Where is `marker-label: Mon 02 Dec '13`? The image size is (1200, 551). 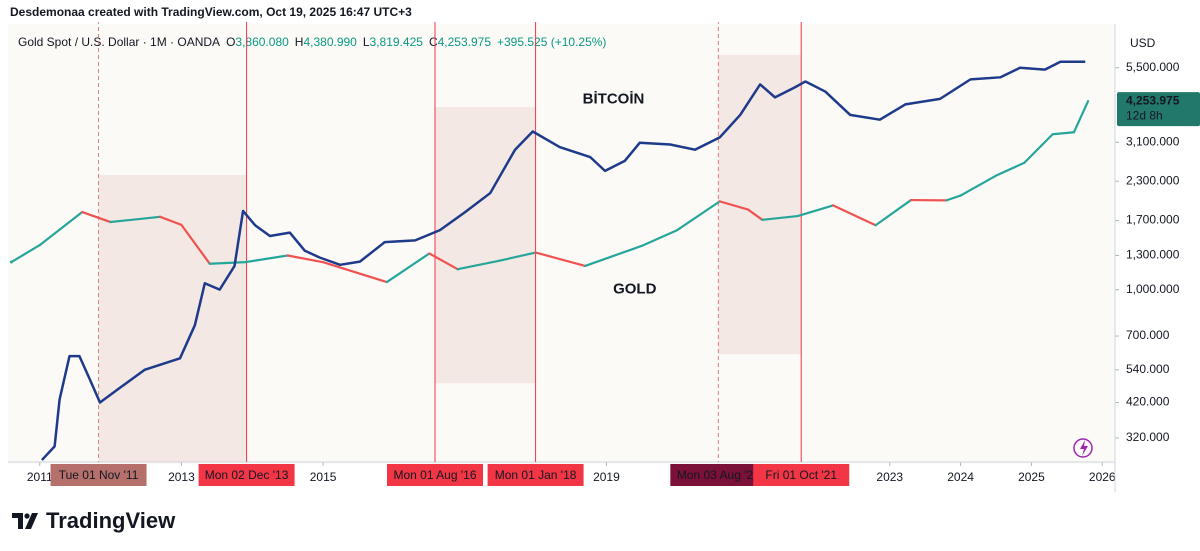
marker-label: Mon 02 Dec '13 is located at coordinates (247, 475).